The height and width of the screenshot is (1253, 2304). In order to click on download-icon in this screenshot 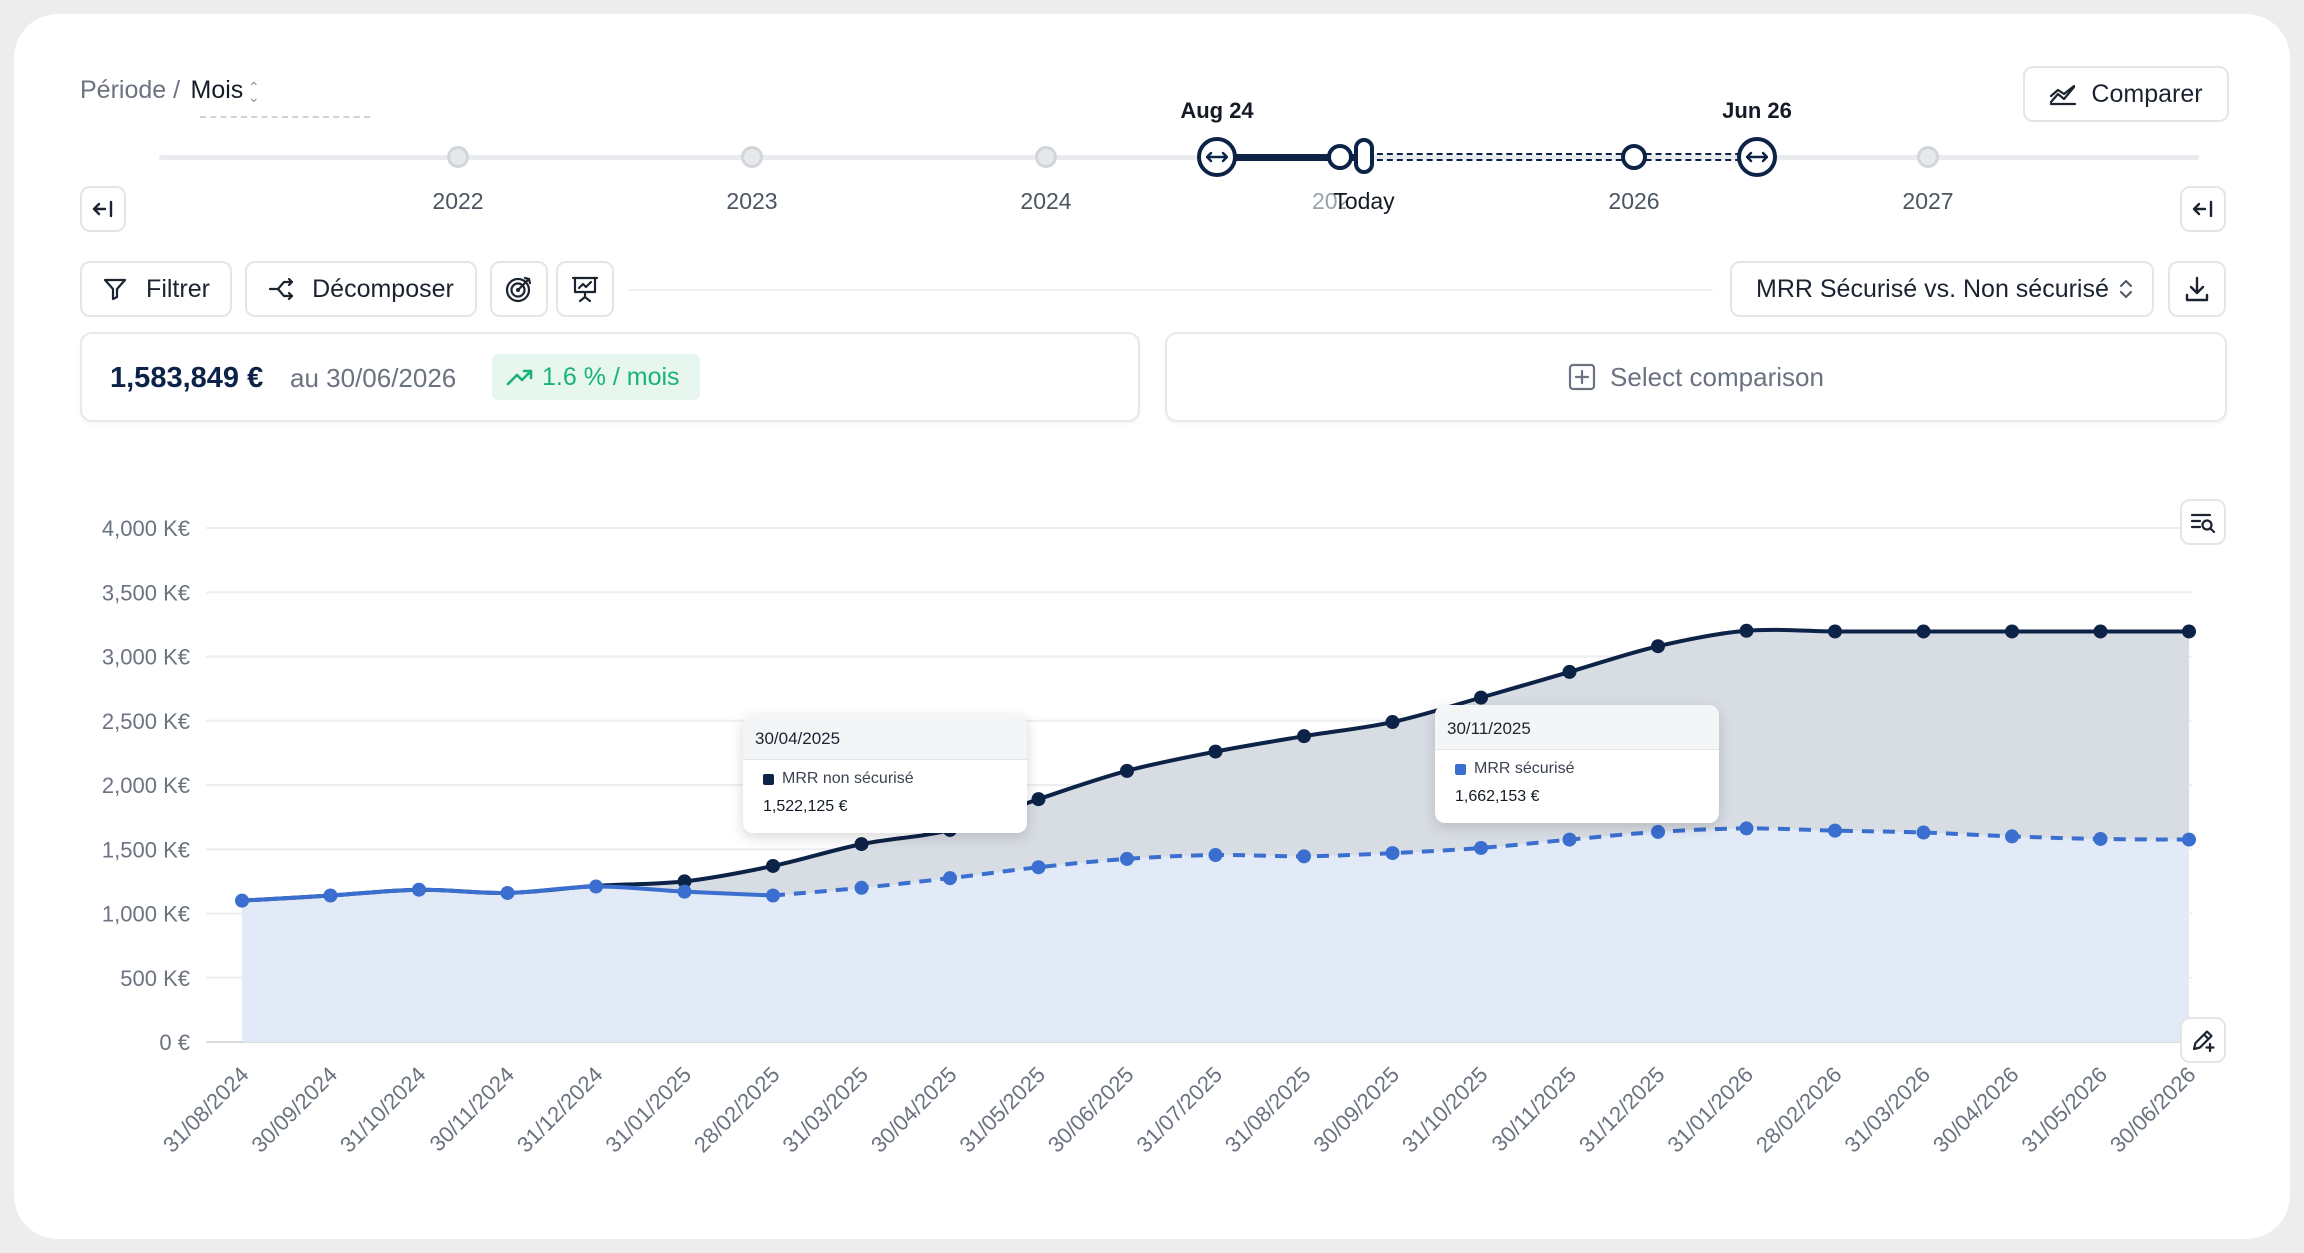, I will do `click(2197, 289)`.